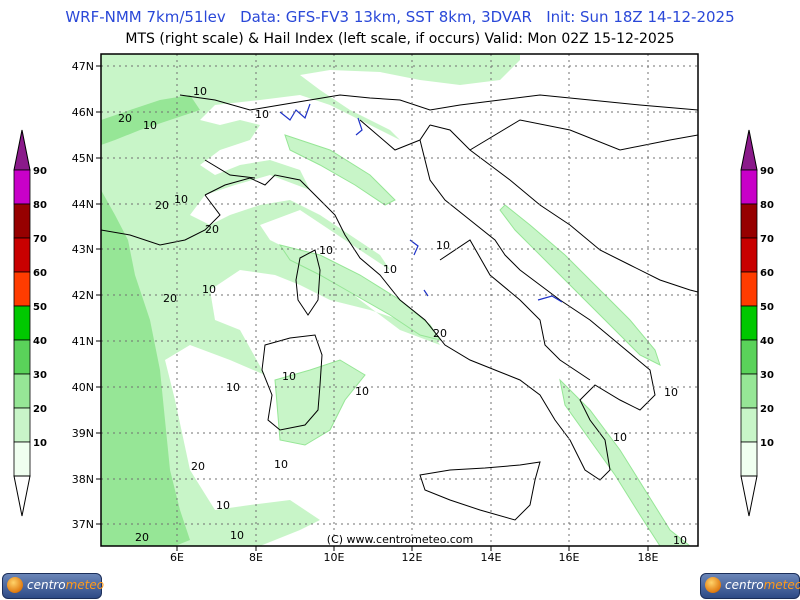 Image resolution: width=800 pixels, height=600 pixels. Describe the element at coordinates (150, 120) in the screenshot. I see `mts-field-30-north` at that location.